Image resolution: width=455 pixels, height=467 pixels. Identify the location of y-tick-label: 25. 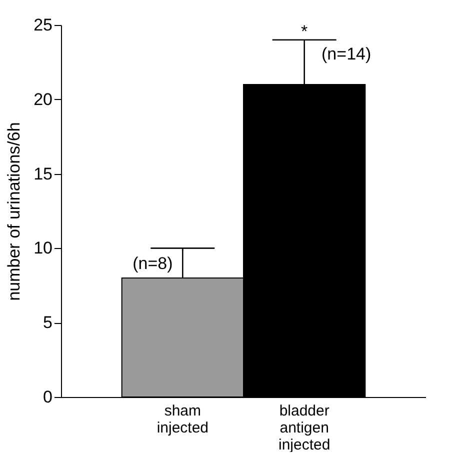
(43, 25).